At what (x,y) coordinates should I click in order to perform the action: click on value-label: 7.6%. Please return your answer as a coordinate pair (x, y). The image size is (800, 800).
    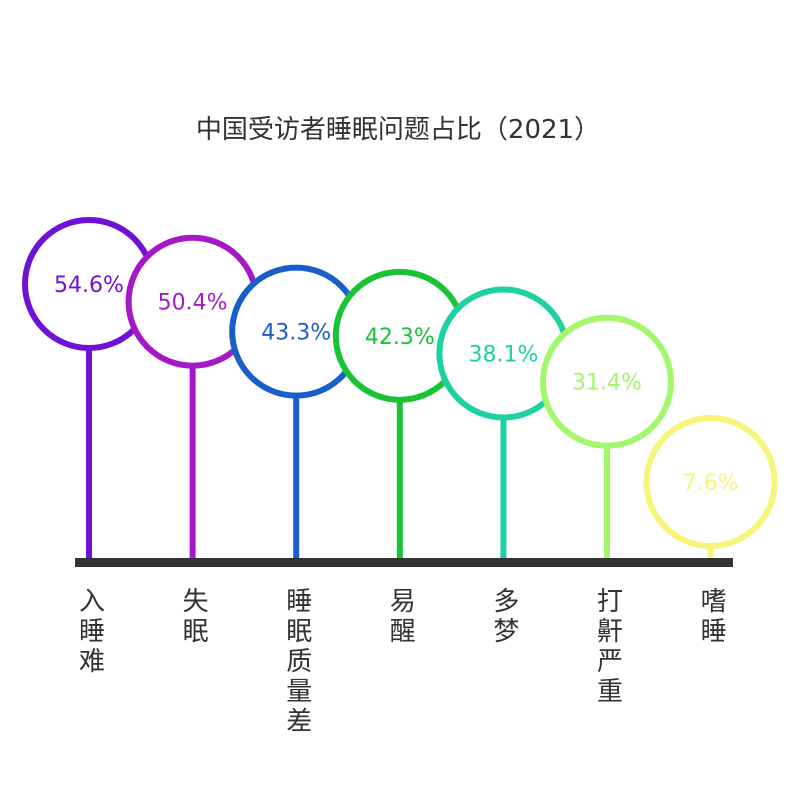
    Looking at the image, I should click on (711, 483).